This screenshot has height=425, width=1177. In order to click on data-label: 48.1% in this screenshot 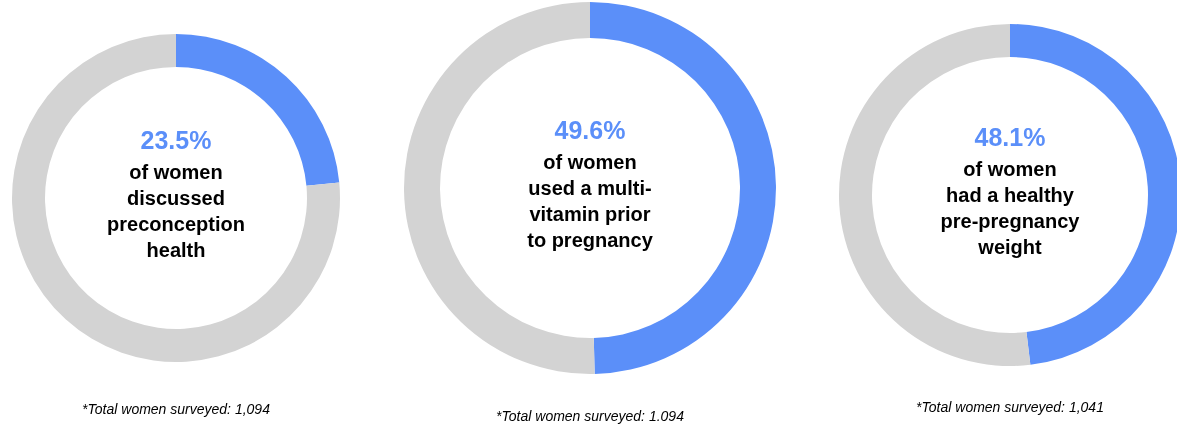, I will do `click(1010, 137)`.